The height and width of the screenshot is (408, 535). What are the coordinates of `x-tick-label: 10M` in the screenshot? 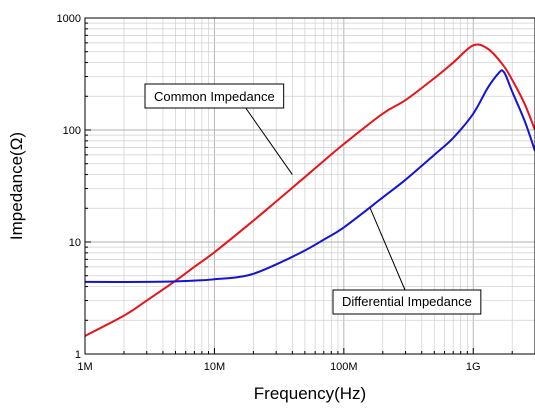 It's located at (214, 367).